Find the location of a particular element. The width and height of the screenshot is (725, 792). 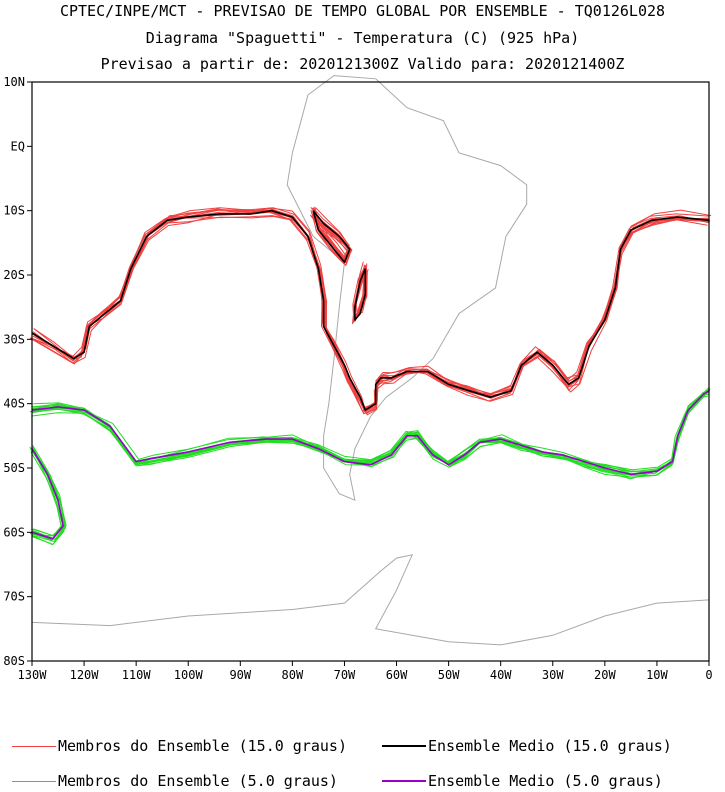

legend-mean-15: Ensemble Medio (15.0 graus) is located at coordinates (527, 746).